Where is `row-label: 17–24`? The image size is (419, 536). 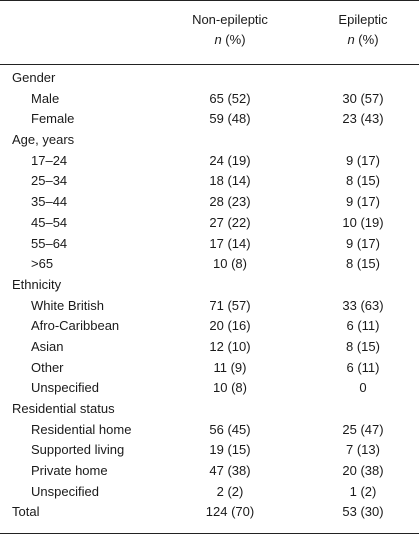
row-label: 17–24 is located at coordinates (49, 160).